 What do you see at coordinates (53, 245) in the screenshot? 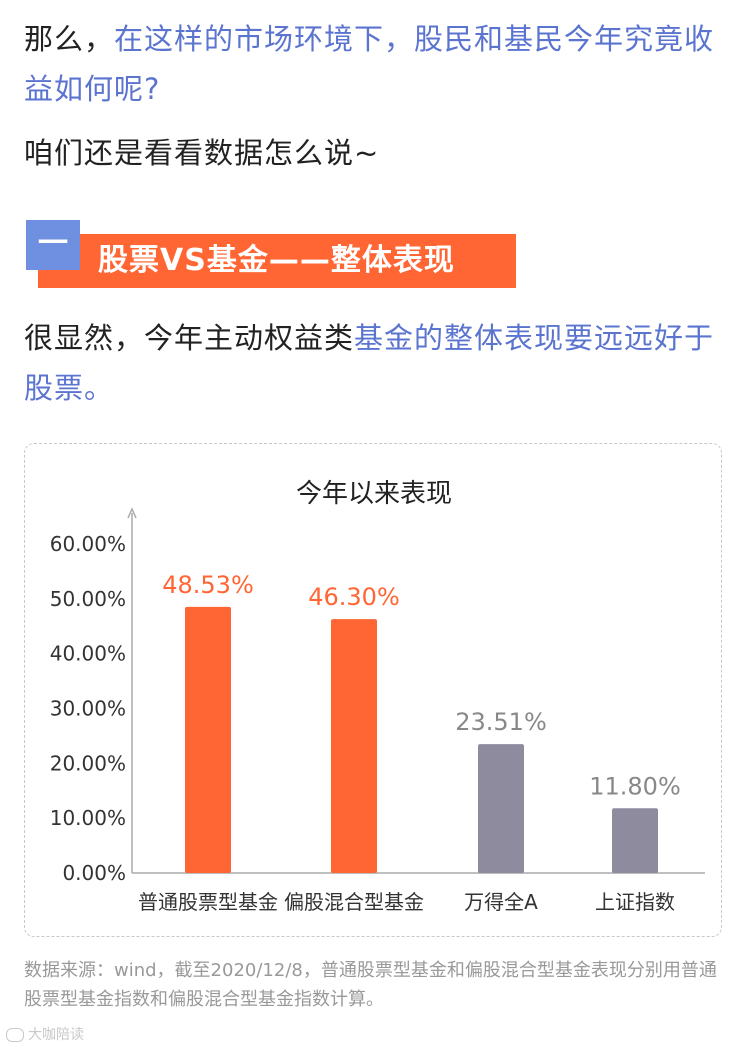
I see `section-number-badge: 一` at bounding box center [53, 245].